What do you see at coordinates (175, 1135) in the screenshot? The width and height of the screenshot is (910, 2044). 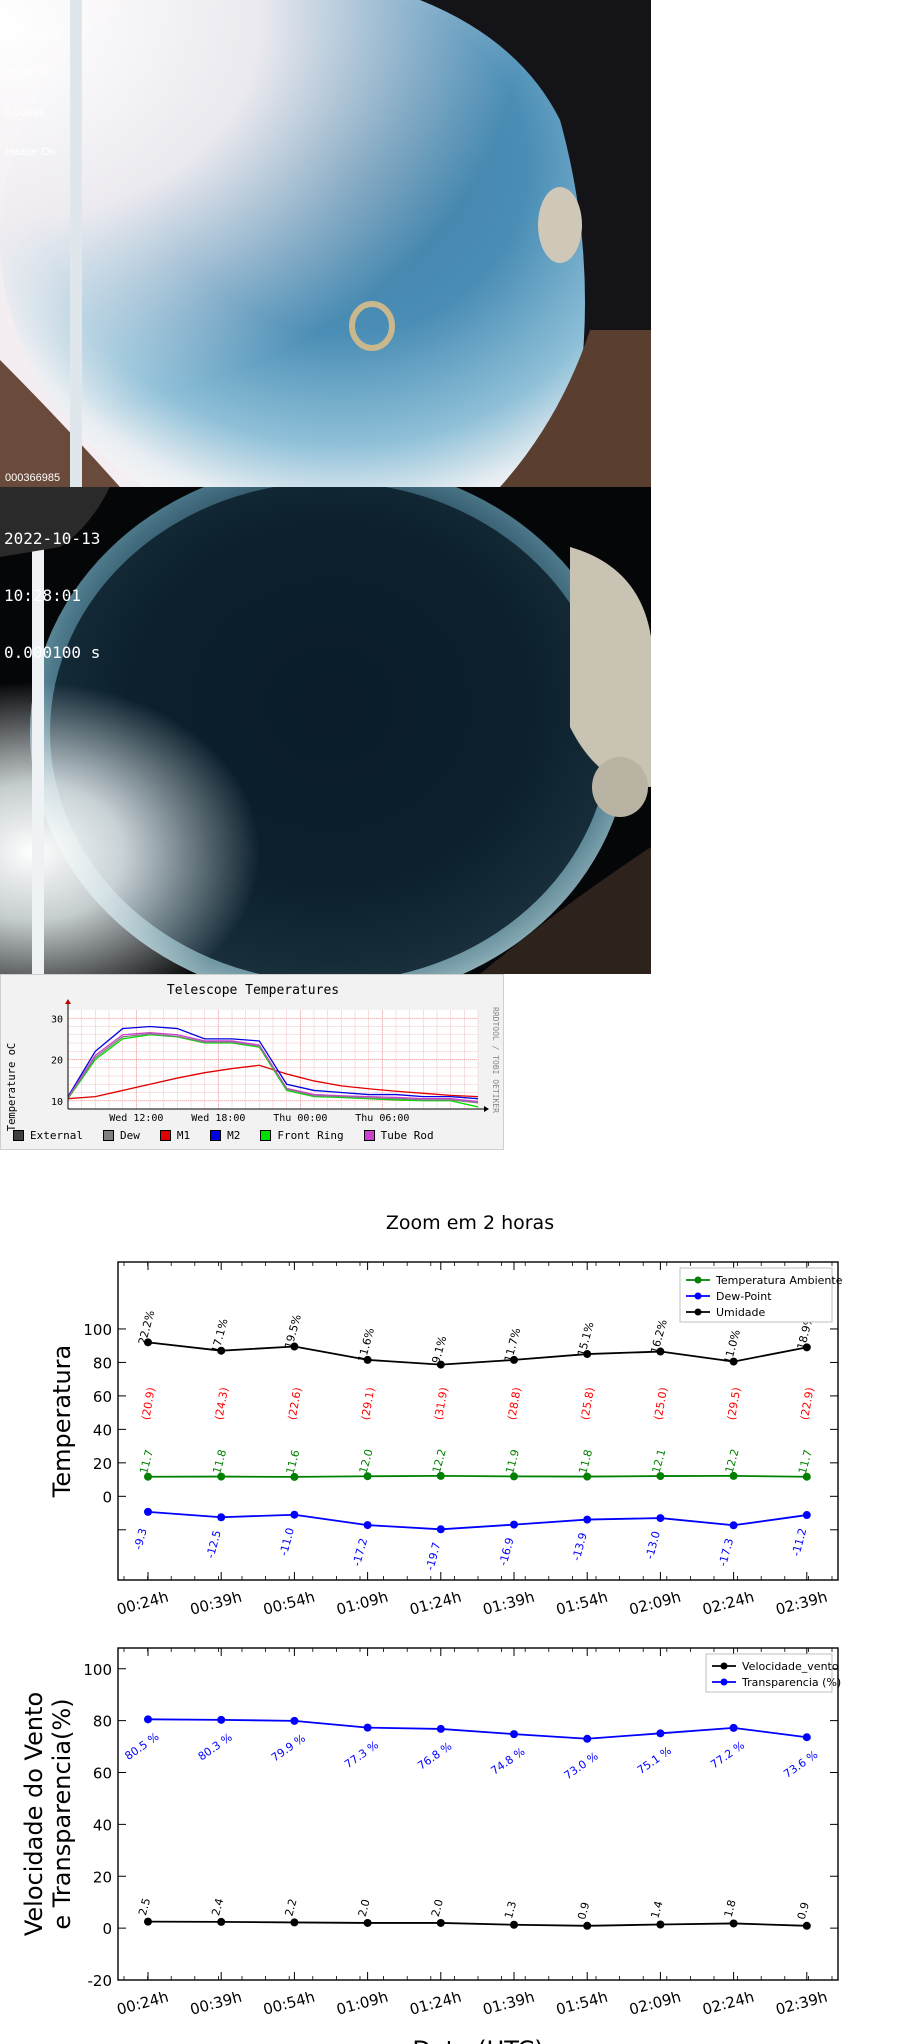 I see `legend-item-m1: M1` at bounding box center [175, 1135].